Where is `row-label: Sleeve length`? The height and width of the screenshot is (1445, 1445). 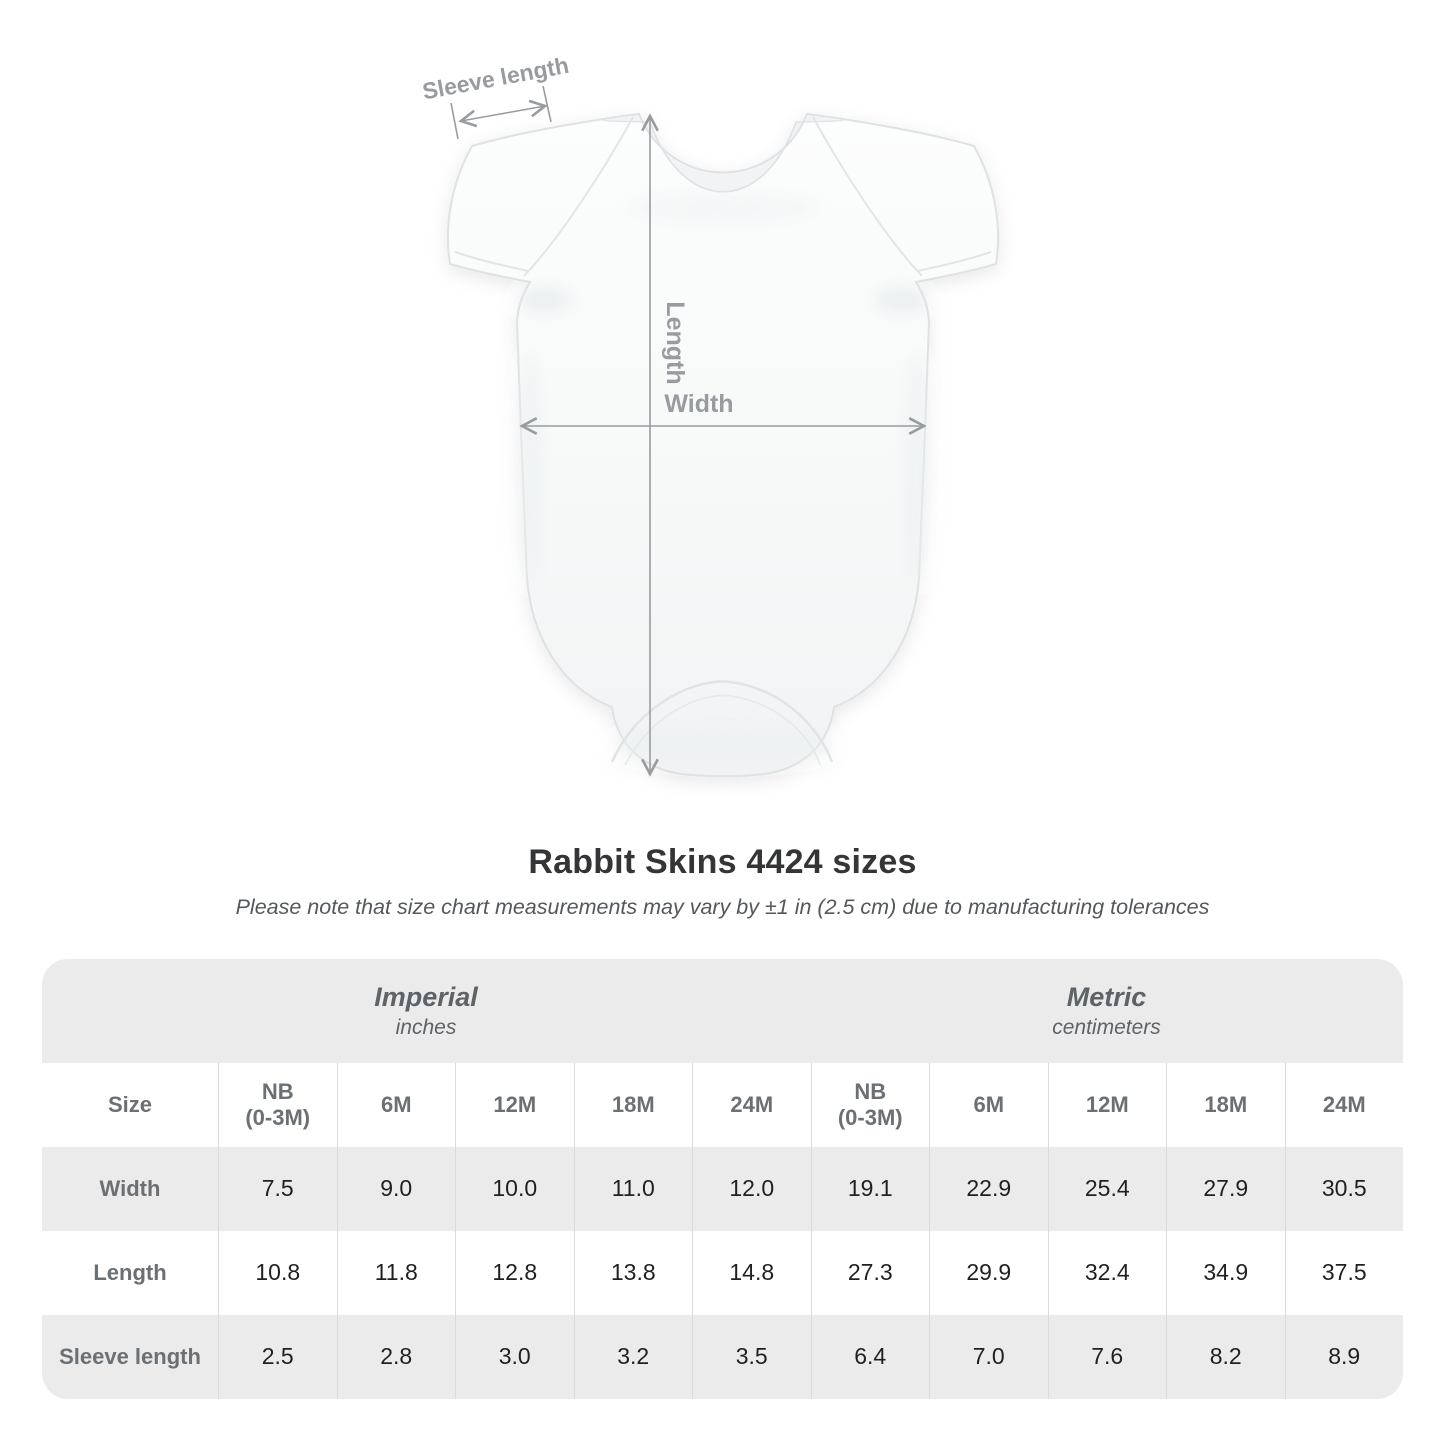
row-label: Sleeve length is located at coordinates (130, 1357).